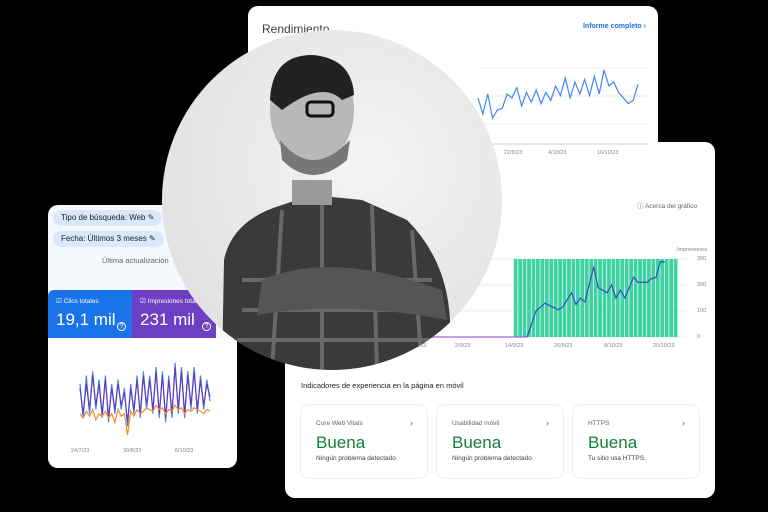 Image resolution: width=768 pixels, height=512 pixels. Describe the element at coordinates (664, 346) in the screenshot. I see `x-tick: 20/10/23` at that location.